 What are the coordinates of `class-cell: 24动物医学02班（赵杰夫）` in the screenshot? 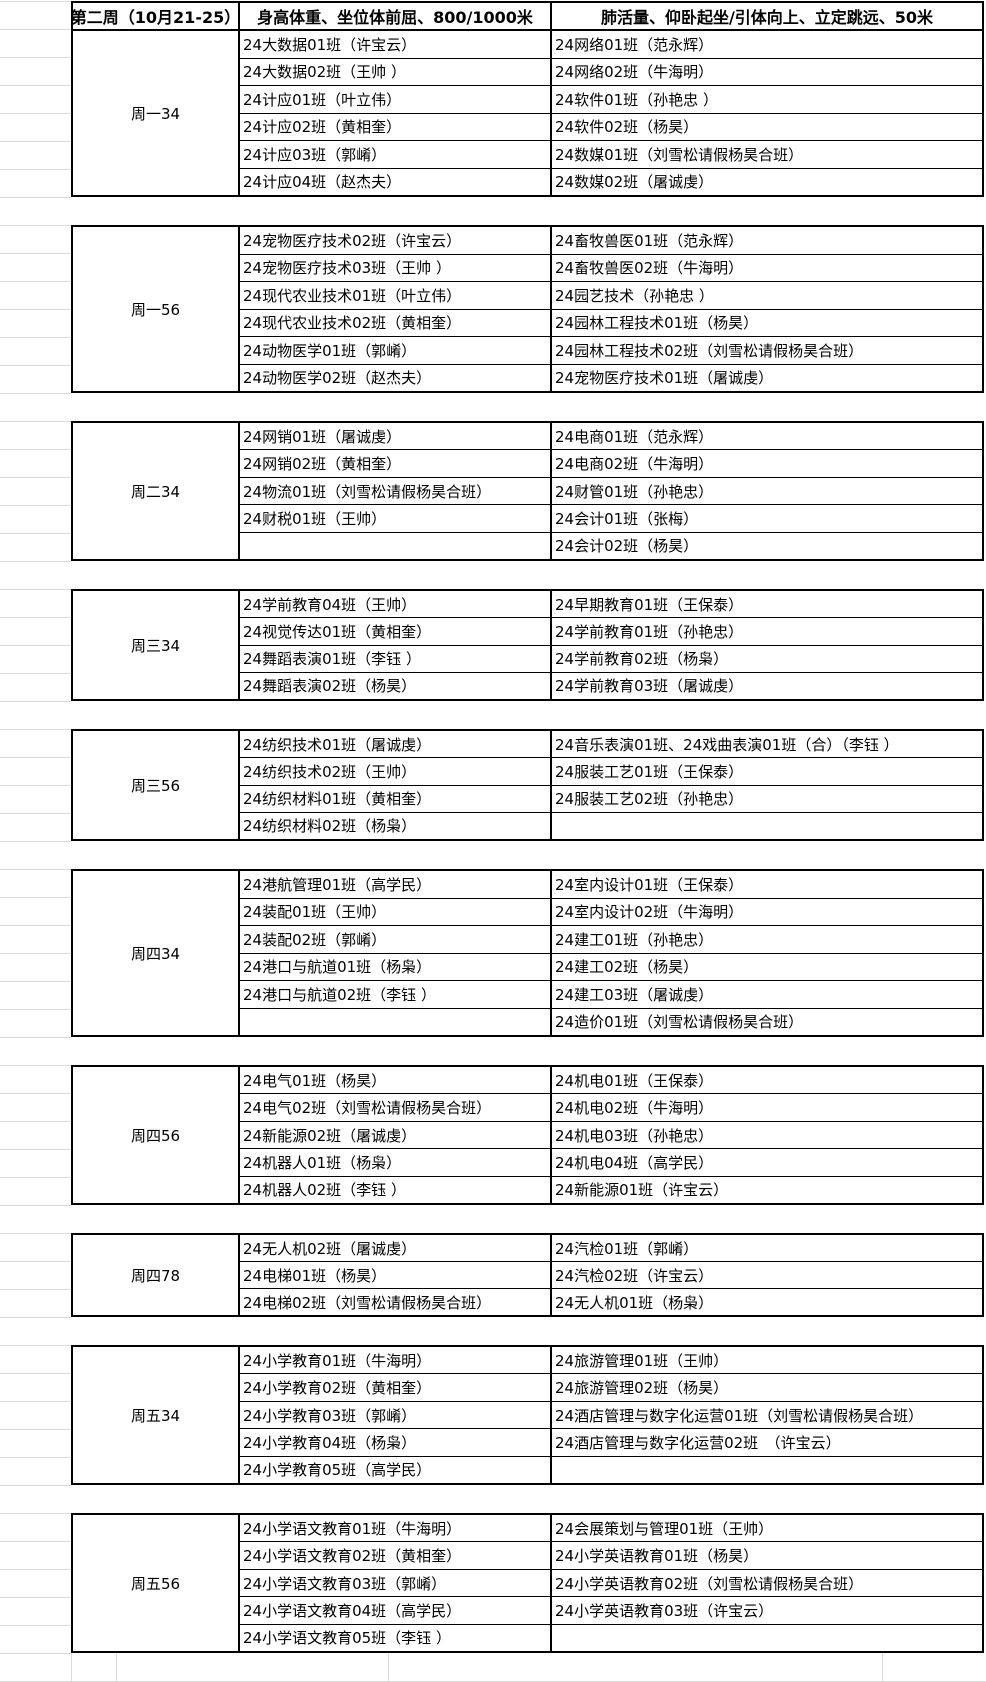 It's located at (337, 378).